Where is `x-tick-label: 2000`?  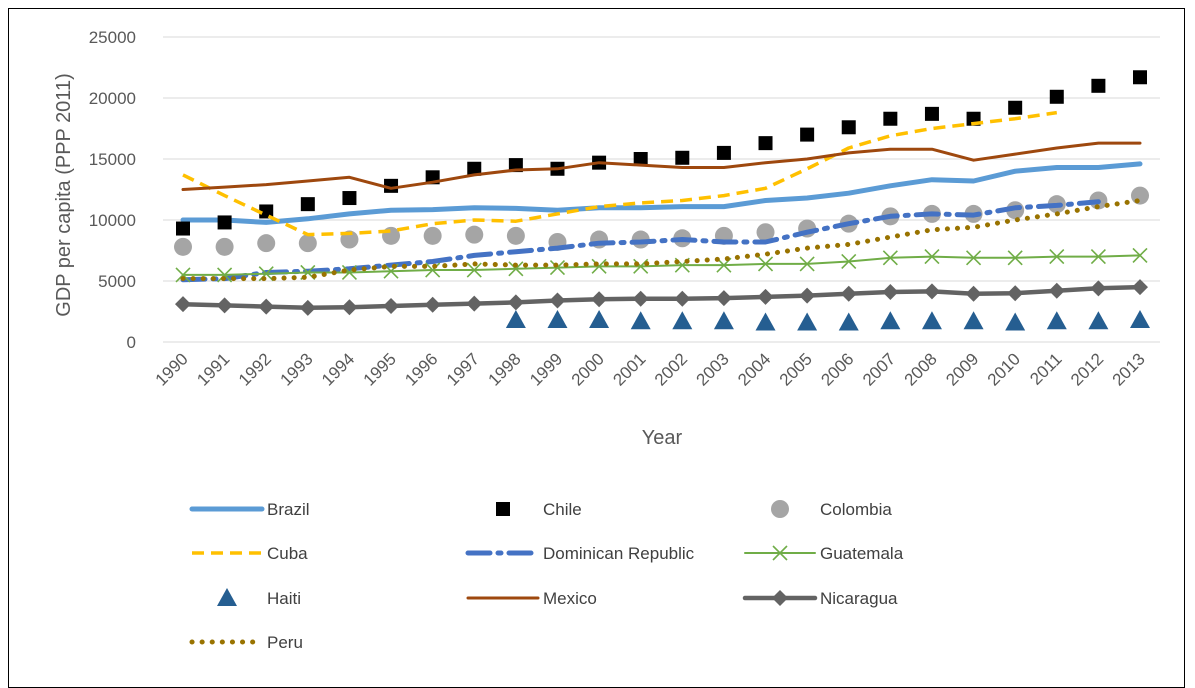
x-tick-label: 2000 is located at coordinates (588, 369).